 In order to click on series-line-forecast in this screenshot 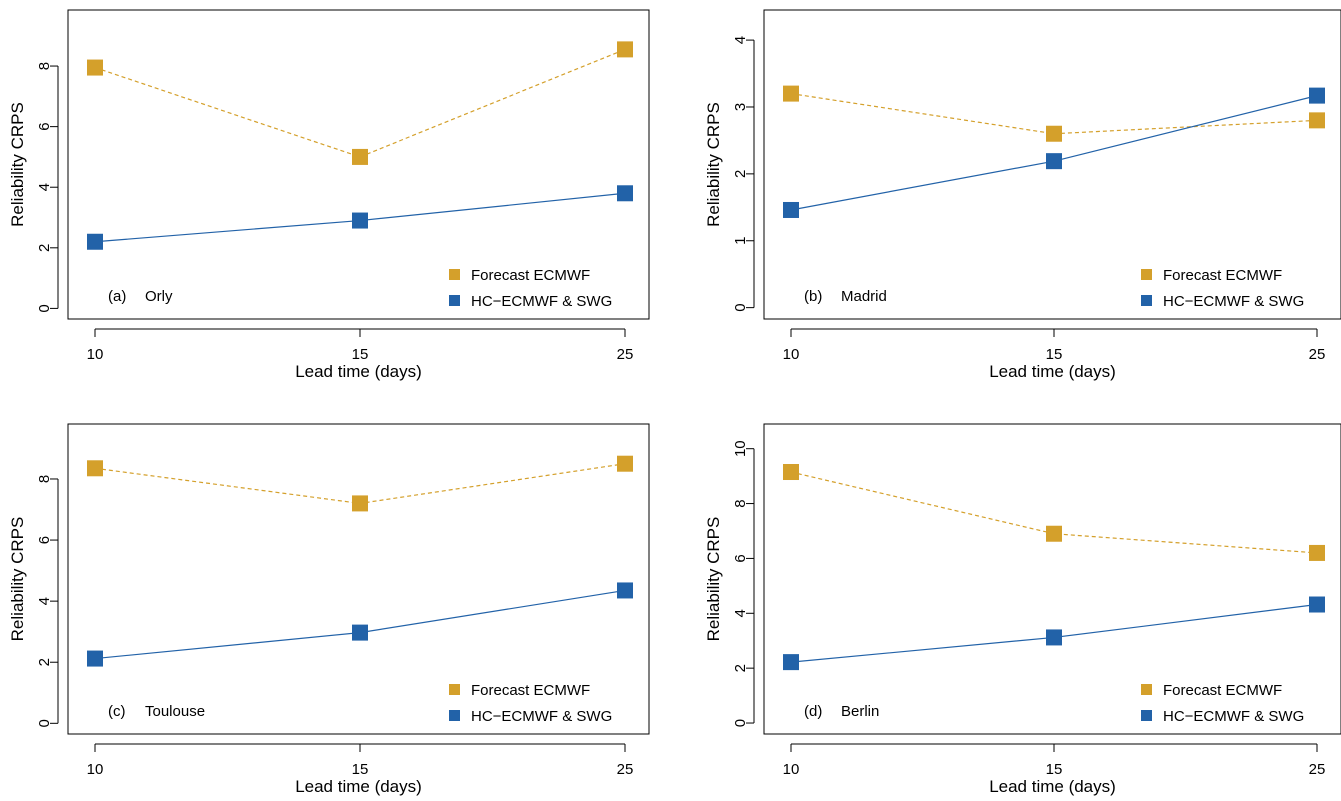, I will do `click(360, 103)`.